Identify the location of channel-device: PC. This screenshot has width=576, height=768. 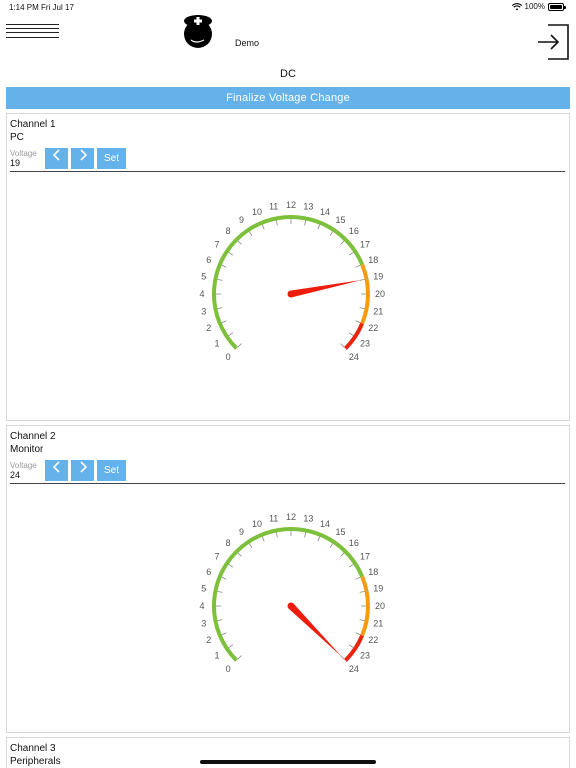
(17, 137).